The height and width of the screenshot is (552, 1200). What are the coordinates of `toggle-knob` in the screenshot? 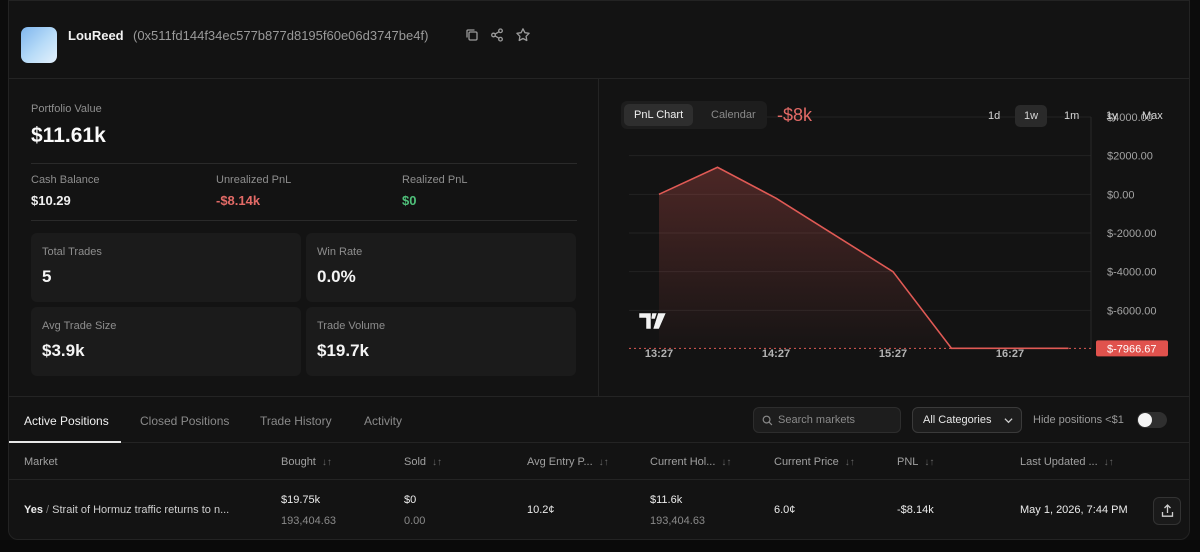 It's located at (1145, 420).